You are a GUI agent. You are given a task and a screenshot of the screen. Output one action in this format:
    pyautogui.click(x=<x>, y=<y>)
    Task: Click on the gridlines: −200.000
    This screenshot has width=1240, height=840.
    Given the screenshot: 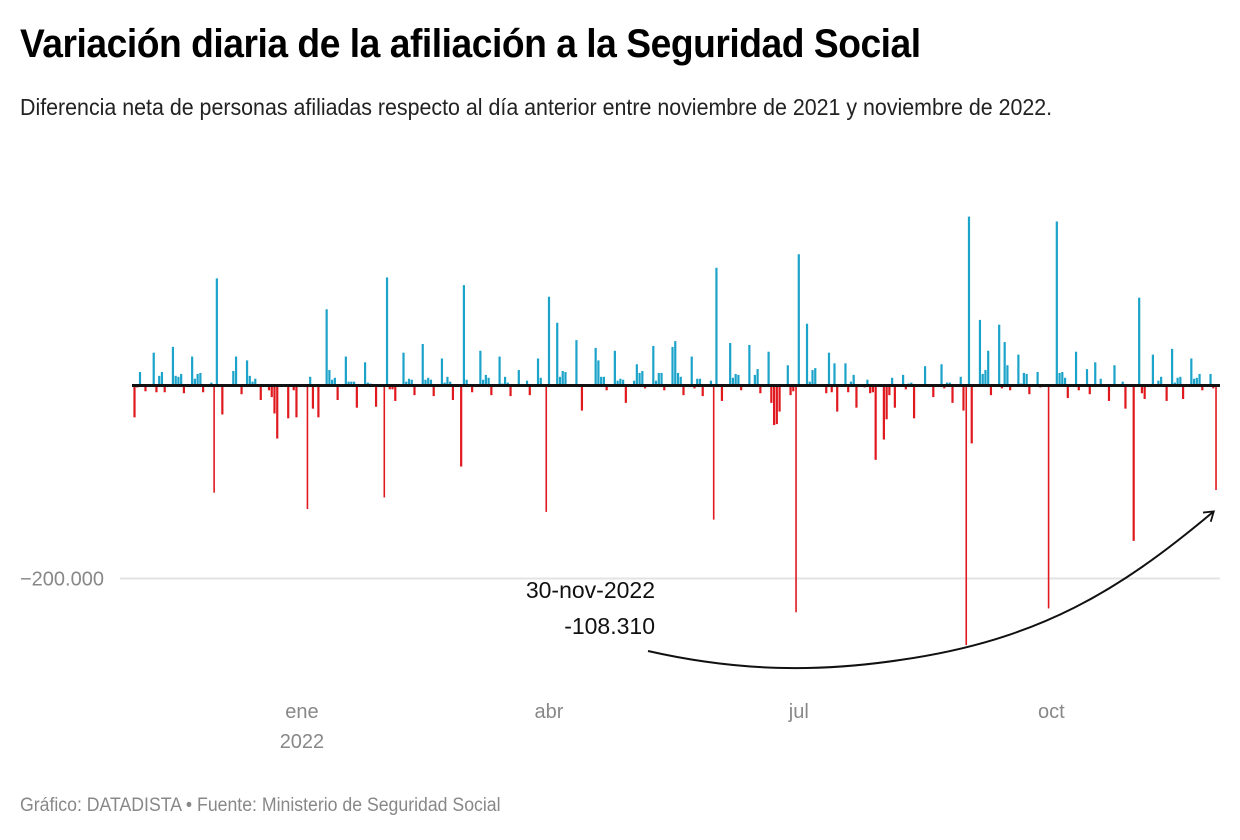 What is the action you would take?
    pyautogui.click(x=620, y=580)
    